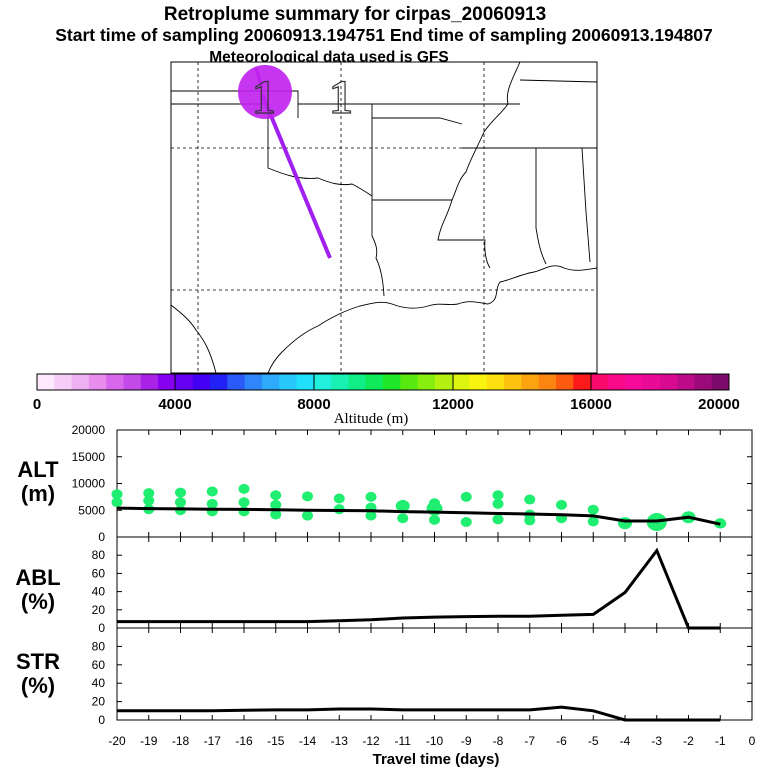 This screenshot has width=768, height=768. I want to click on str-y-tick-label: 40, so click(99, 683).